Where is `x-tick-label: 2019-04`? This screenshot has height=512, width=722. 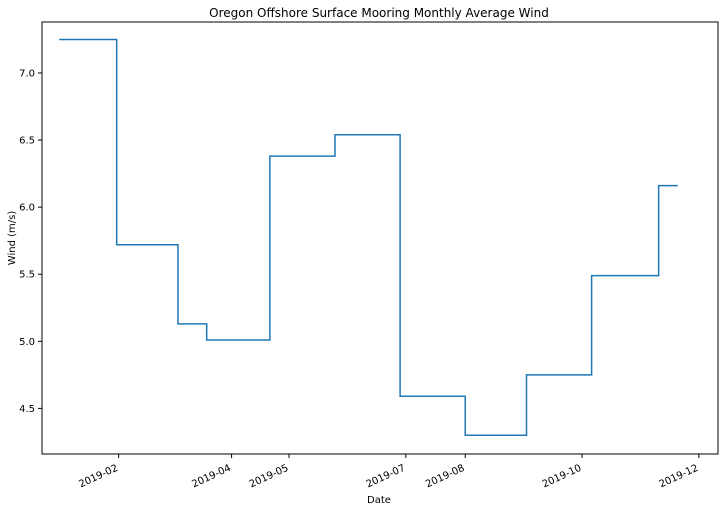
x-tick-label: 2019-04 is located at coordinates (211, 477).